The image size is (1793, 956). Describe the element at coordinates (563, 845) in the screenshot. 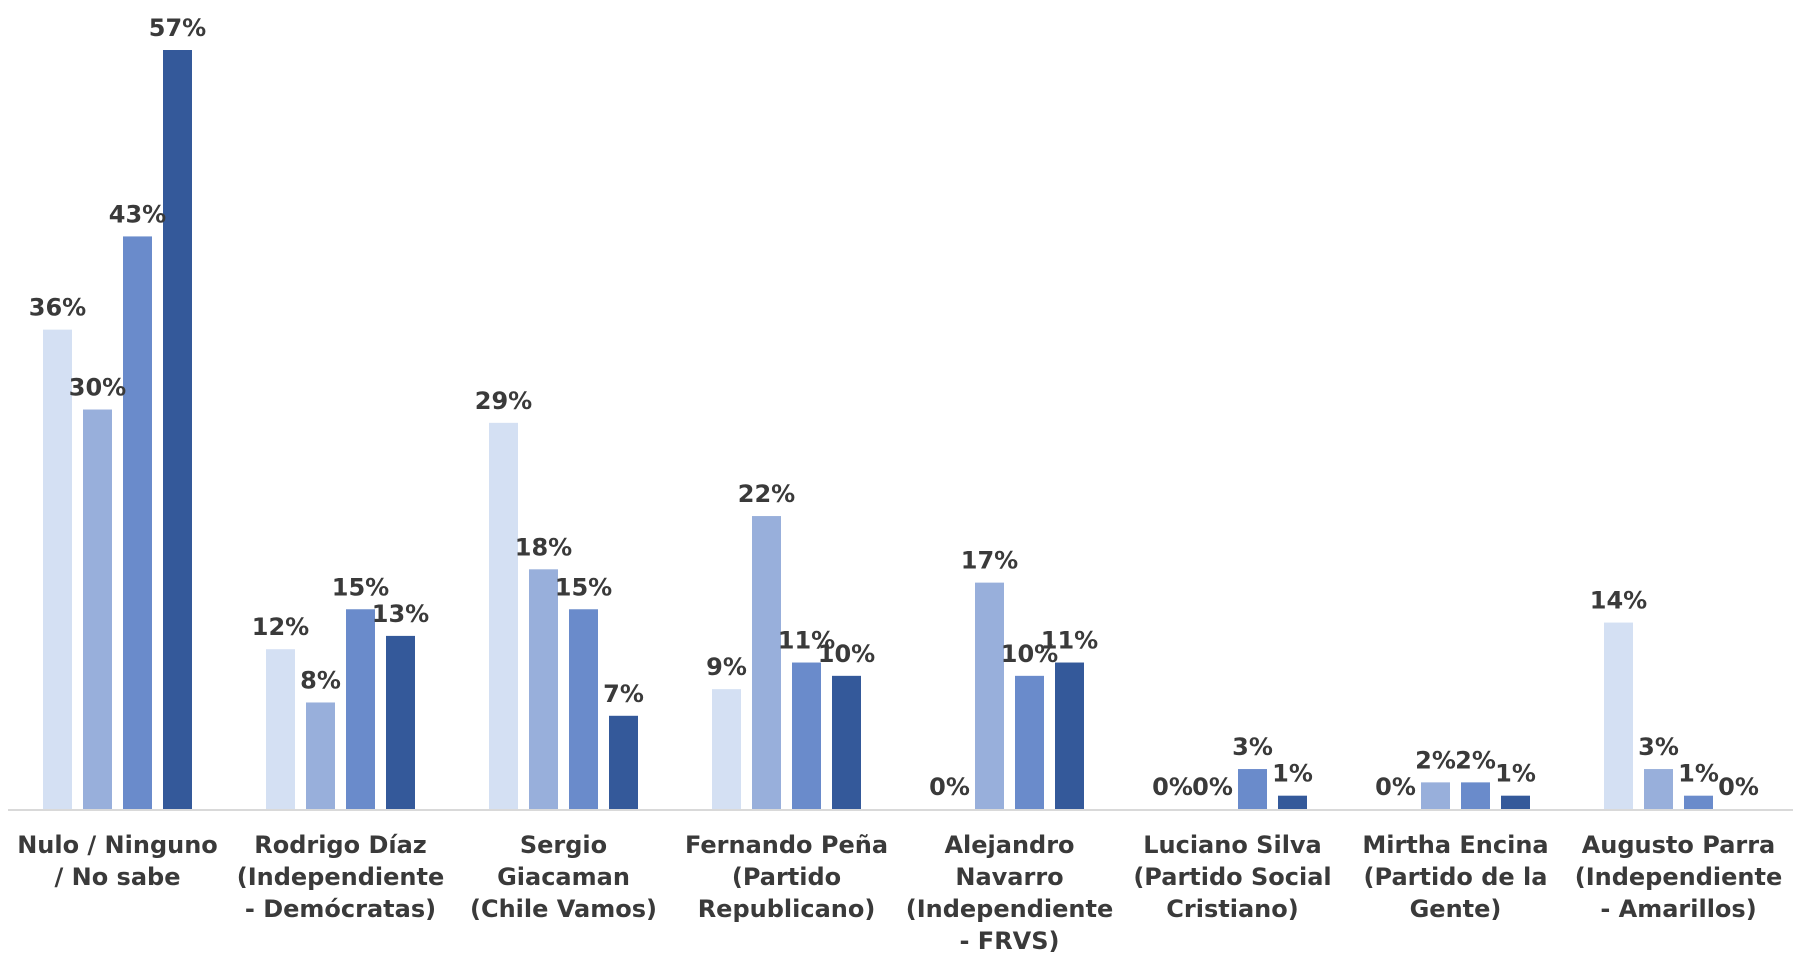

I see `category-label-line: Sergio` at that location.